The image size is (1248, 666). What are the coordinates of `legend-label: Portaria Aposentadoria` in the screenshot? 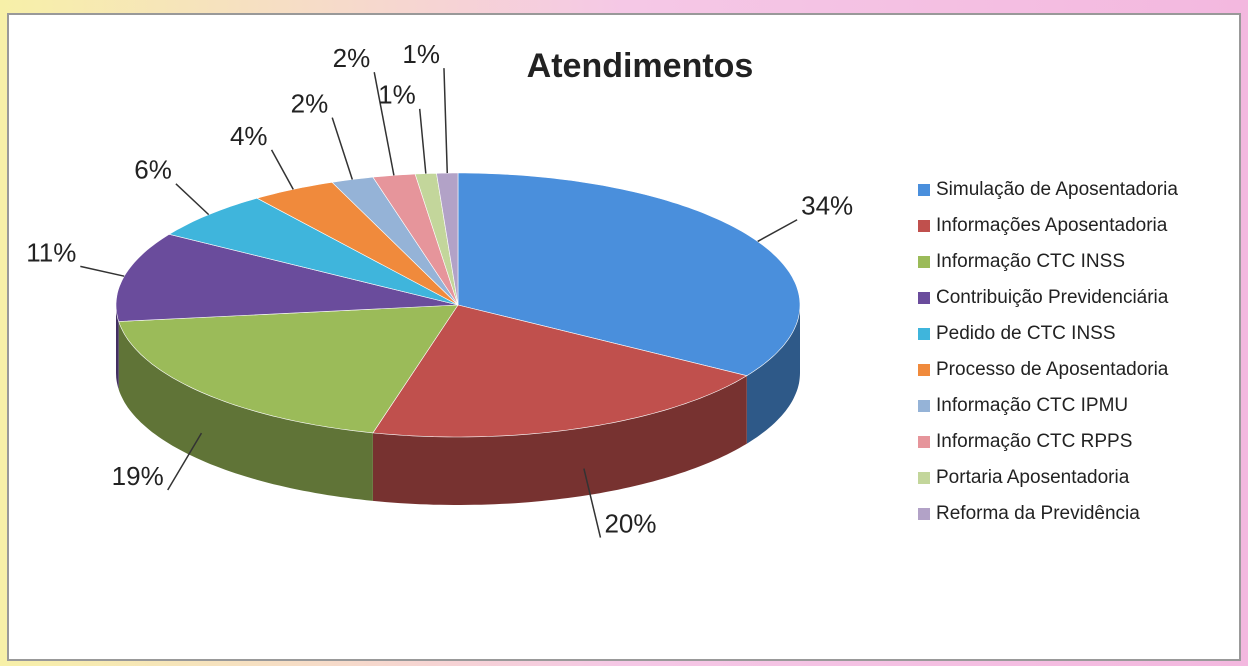 It's located at (1033, 477).